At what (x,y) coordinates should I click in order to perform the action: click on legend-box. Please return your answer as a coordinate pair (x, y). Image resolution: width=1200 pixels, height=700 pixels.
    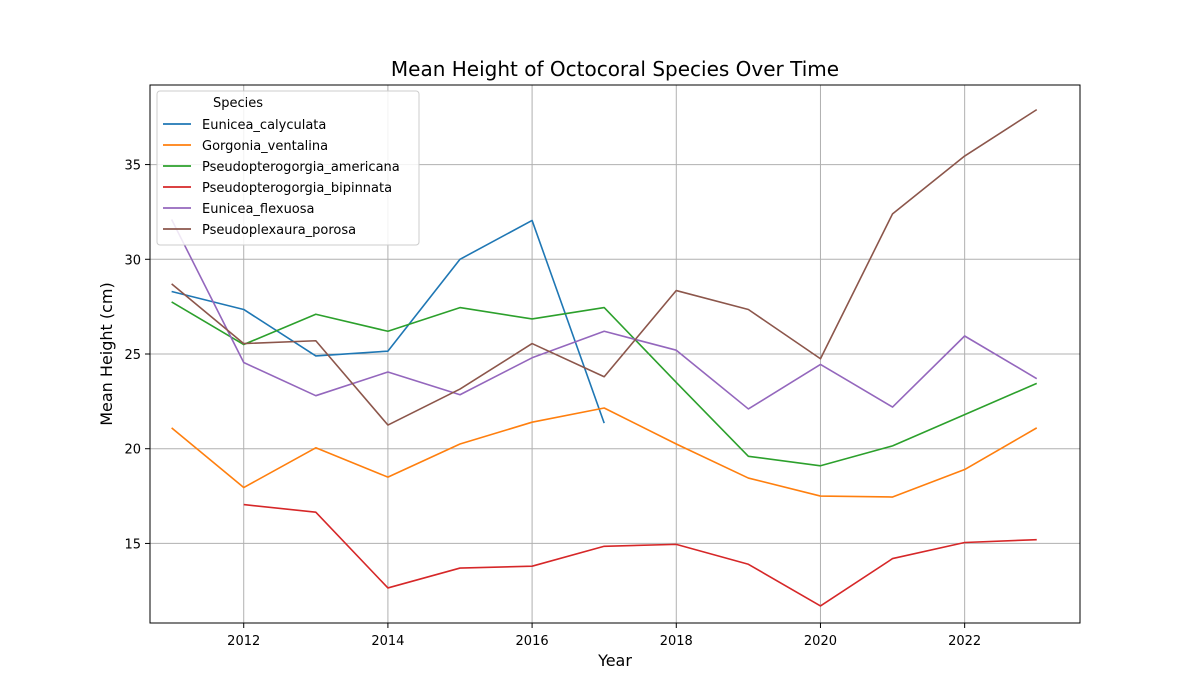
    Looking at the image, I should click on (288, 168).